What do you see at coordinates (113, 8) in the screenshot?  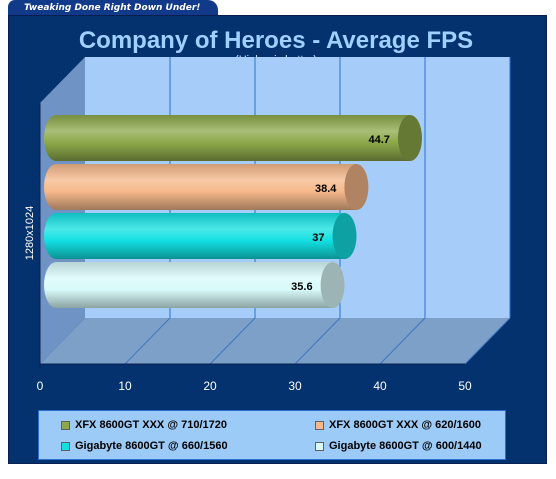 I see `site-banner: Tweaking Done Right Down Under!` at bounding box center [113, 8].